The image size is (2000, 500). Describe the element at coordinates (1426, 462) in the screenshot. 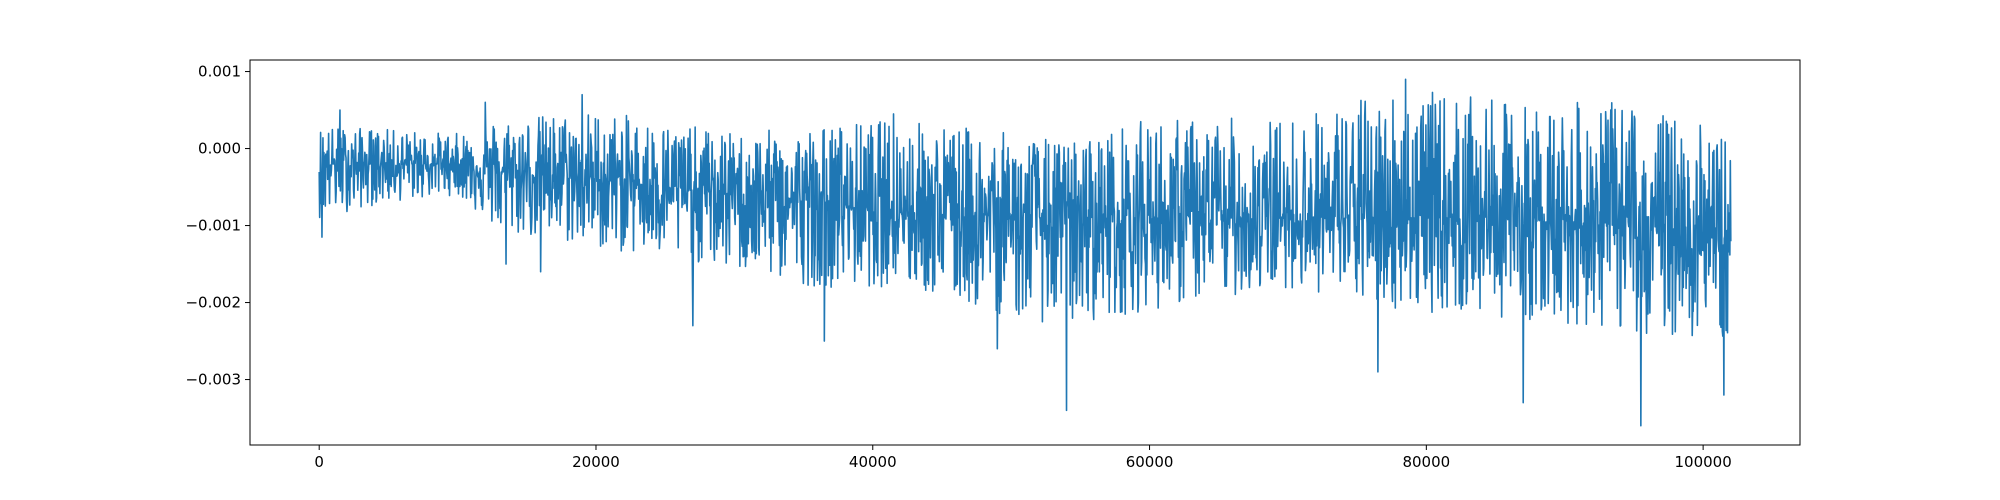

I see `x-tick-label: 80000` at that location.